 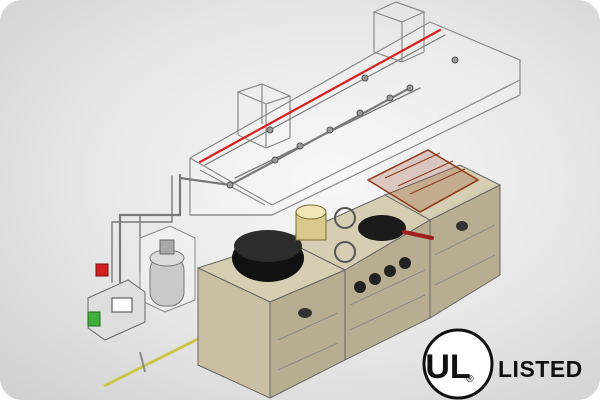 I want to click on exhaust-duct-right, so click(x=399, y=32).